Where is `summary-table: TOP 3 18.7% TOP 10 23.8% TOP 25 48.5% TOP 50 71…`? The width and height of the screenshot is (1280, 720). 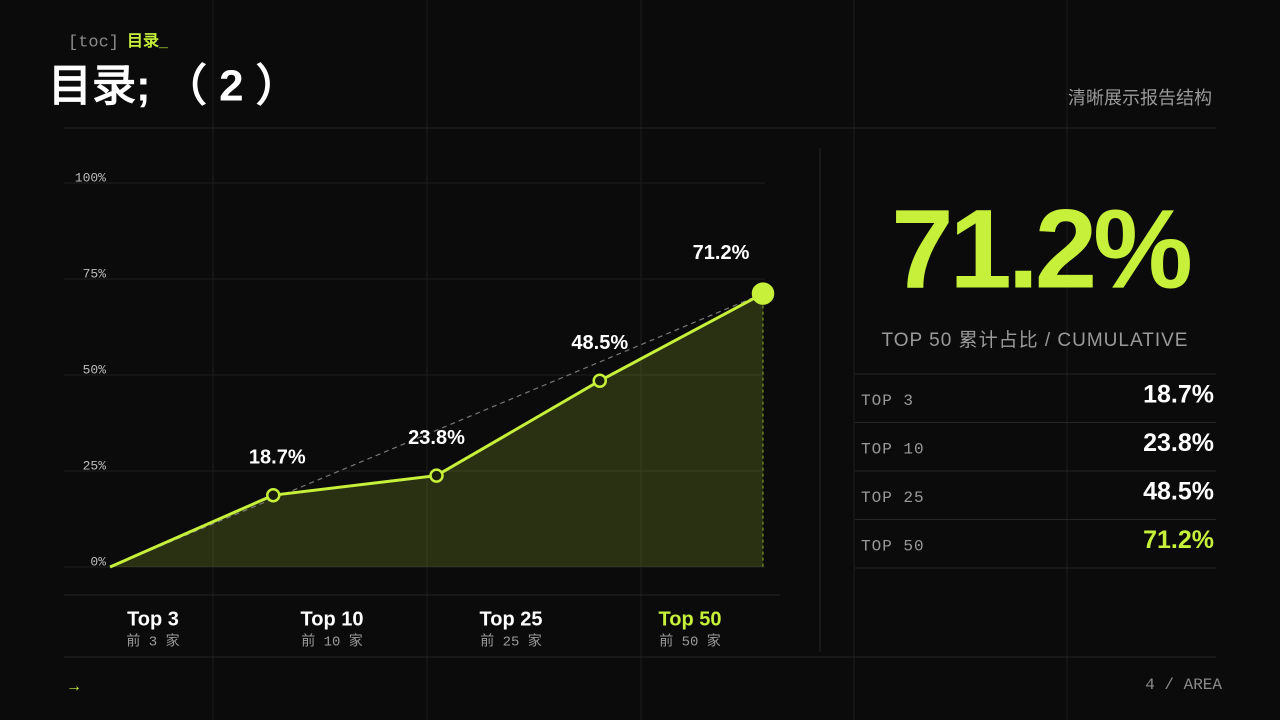
summary-table: TOP 3 18.7% TOP 10 23.8% TOP 25 48.5% TOP 50 71… is located at coordinates (1035, 471).